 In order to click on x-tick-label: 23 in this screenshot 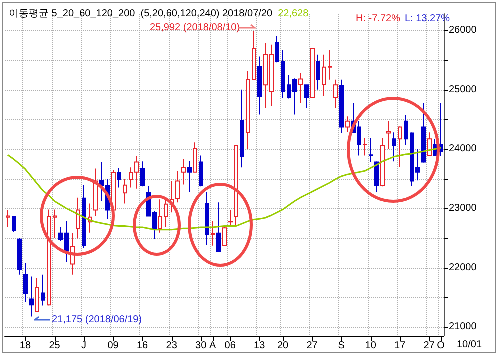, I will do `click(172, 346)`.